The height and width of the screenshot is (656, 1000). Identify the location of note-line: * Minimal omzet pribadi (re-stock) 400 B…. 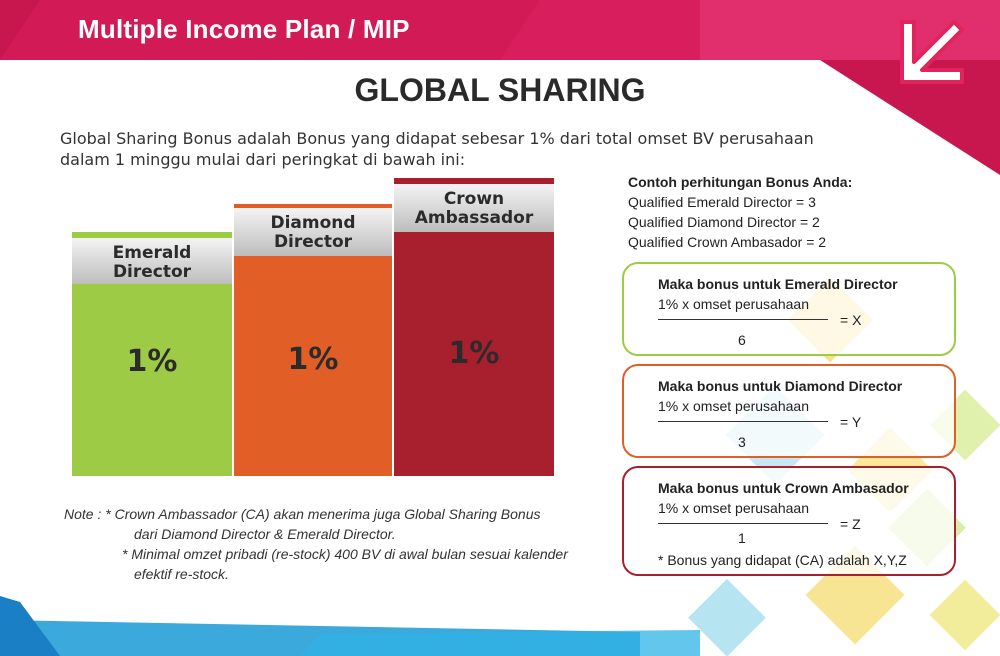
(345, 554).